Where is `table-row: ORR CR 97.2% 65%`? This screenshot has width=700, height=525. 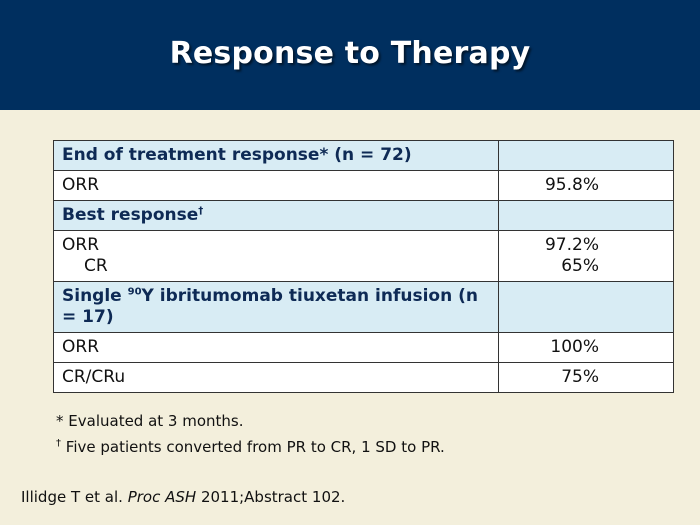
table-row: ORR CR 97.2% 65% is located at coordinates (363, 256).